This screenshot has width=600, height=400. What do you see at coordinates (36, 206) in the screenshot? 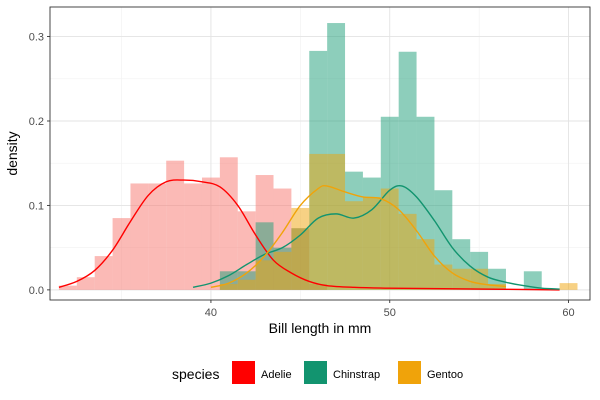
I see `y-tick-label: 0.1` at bounding box center [36, 206].